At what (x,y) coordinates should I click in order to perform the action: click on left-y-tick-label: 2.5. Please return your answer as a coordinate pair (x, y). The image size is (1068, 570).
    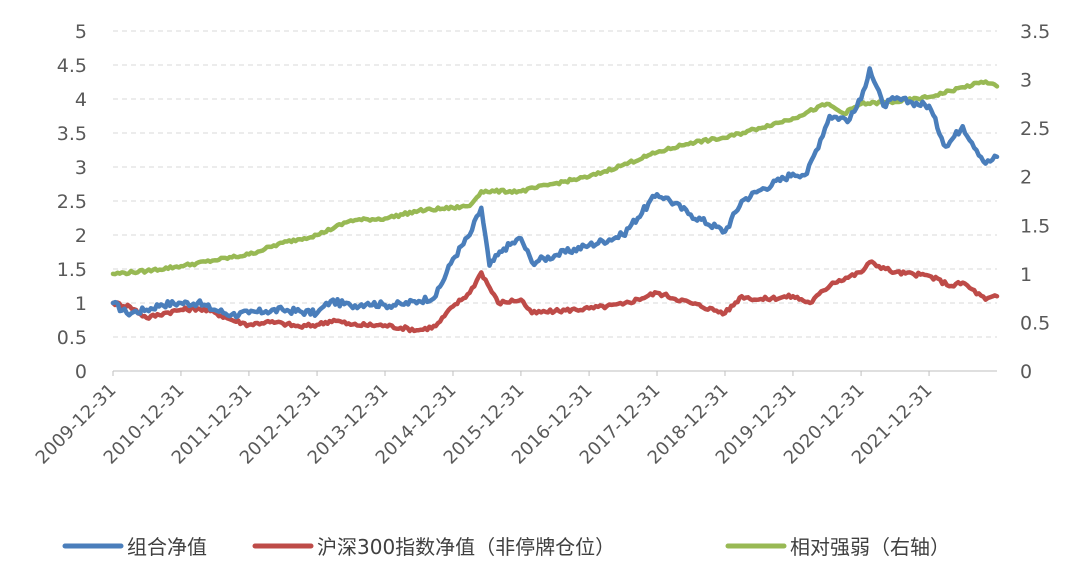
    Looking at the image, I should click on (72, 202).